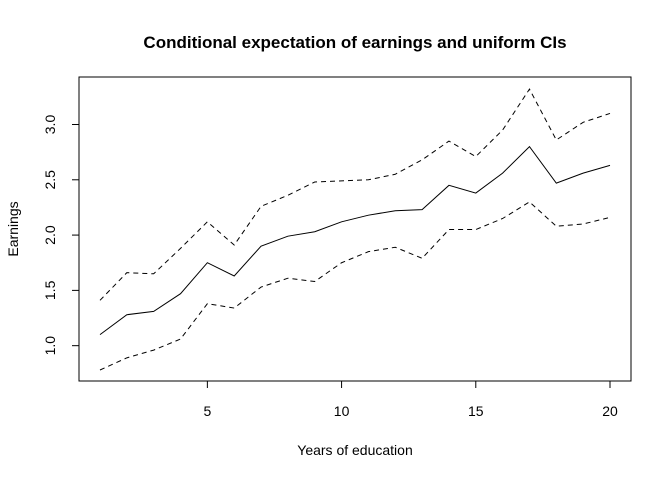  I want to click on x-tick-label: 5, so click(207, 411).